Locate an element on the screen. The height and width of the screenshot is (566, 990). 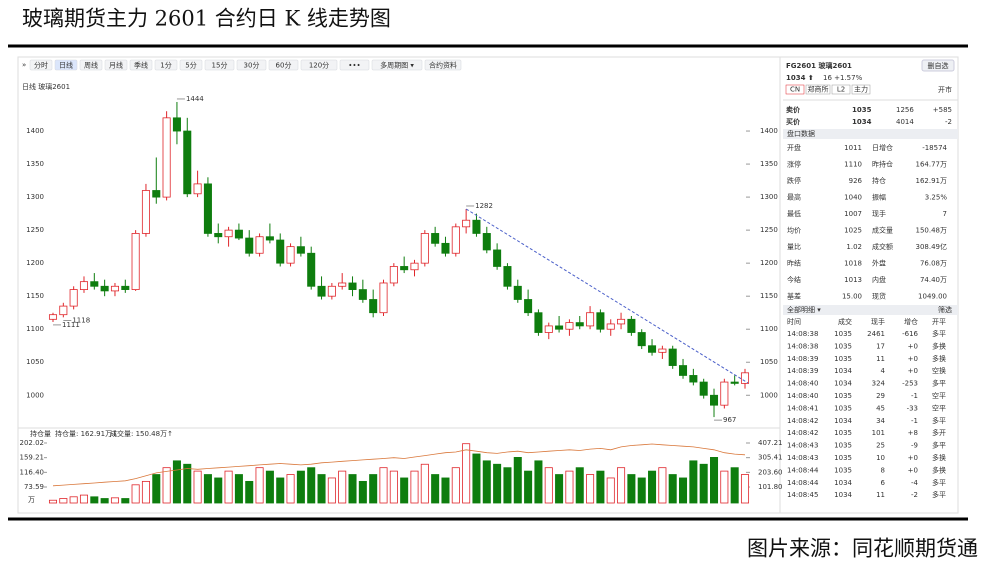
toolbar-label: 5分 is located at coordinates (190, 65).